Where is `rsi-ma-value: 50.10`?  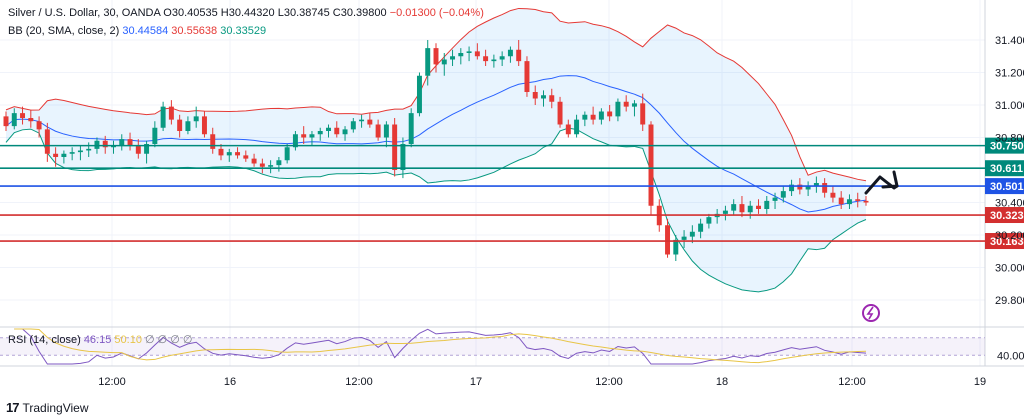
rsi-ma-value: 50.10 is located at coordinates (128, 340).